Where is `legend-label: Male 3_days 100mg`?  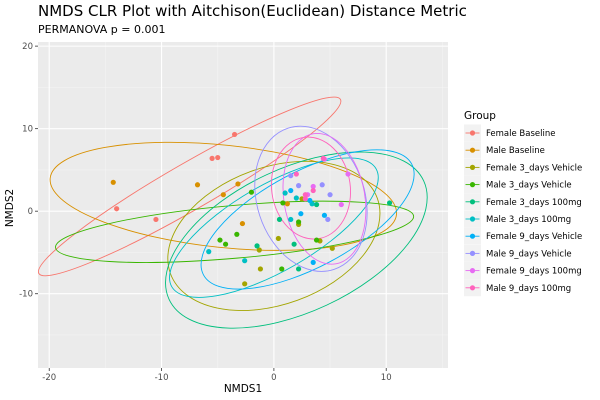
legend-label: Male 3_days 100mg is located at coordinates (528, 220).